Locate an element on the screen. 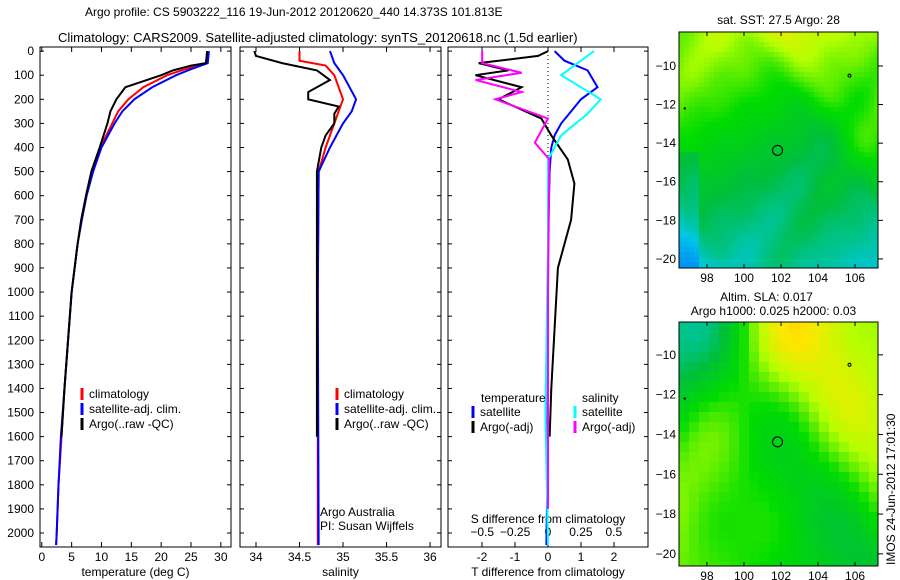 The image size is (900, 580). y-tick-label: 1900 is located at coordinates (20, 509).